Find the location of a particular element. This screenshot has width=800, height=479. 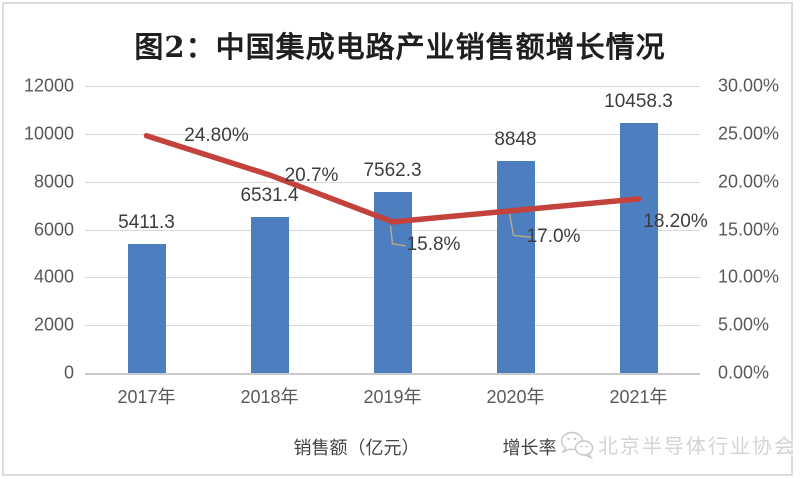

x-axis-category-label: 2021年 is located at coordinates (638, 397).